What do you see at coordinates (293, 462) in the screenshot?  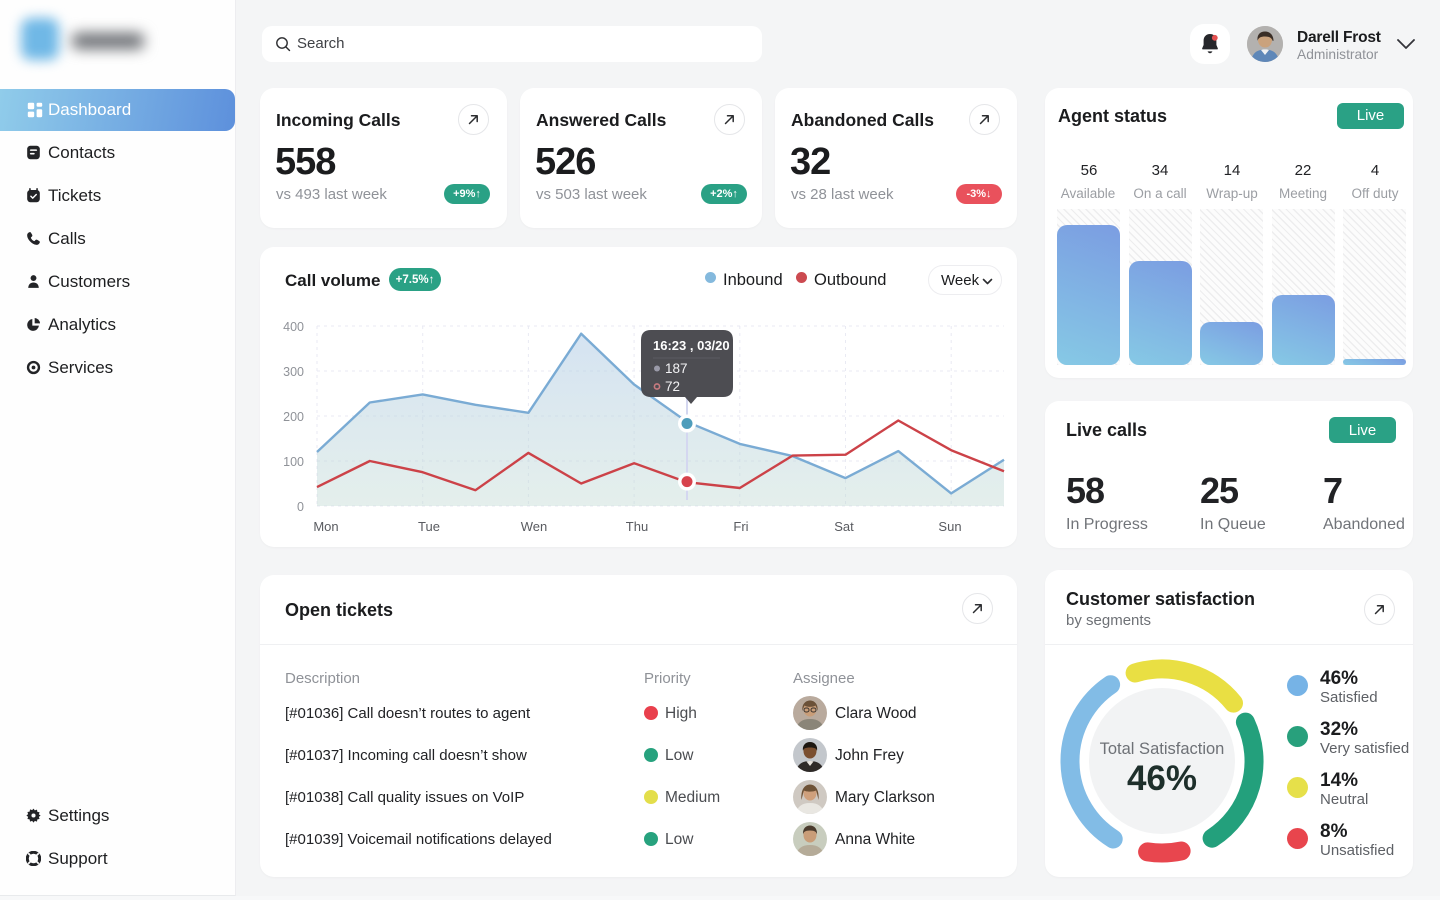 I see `svg-text: 100` at bounding box center [293, 462].